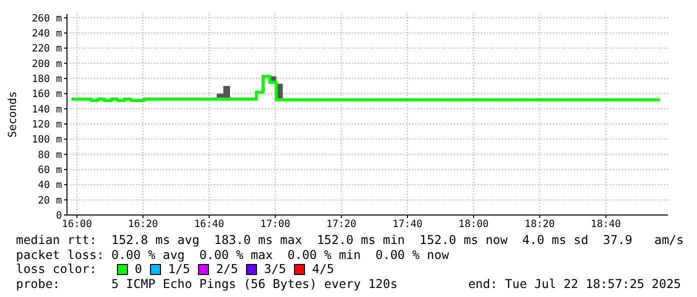  What do you see at coordinates (77, 224) in the screenshot?
I see `x-tick-label: 16:00` at bounding box center [77, 224].